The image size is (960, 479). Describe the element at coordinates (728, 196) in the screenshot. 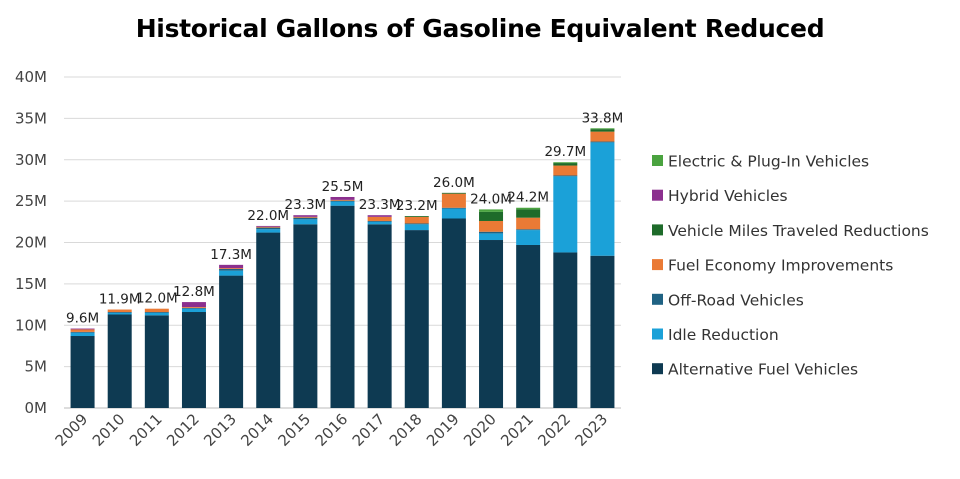

I see `legend-label: Hybrid Vehicles` at that location.